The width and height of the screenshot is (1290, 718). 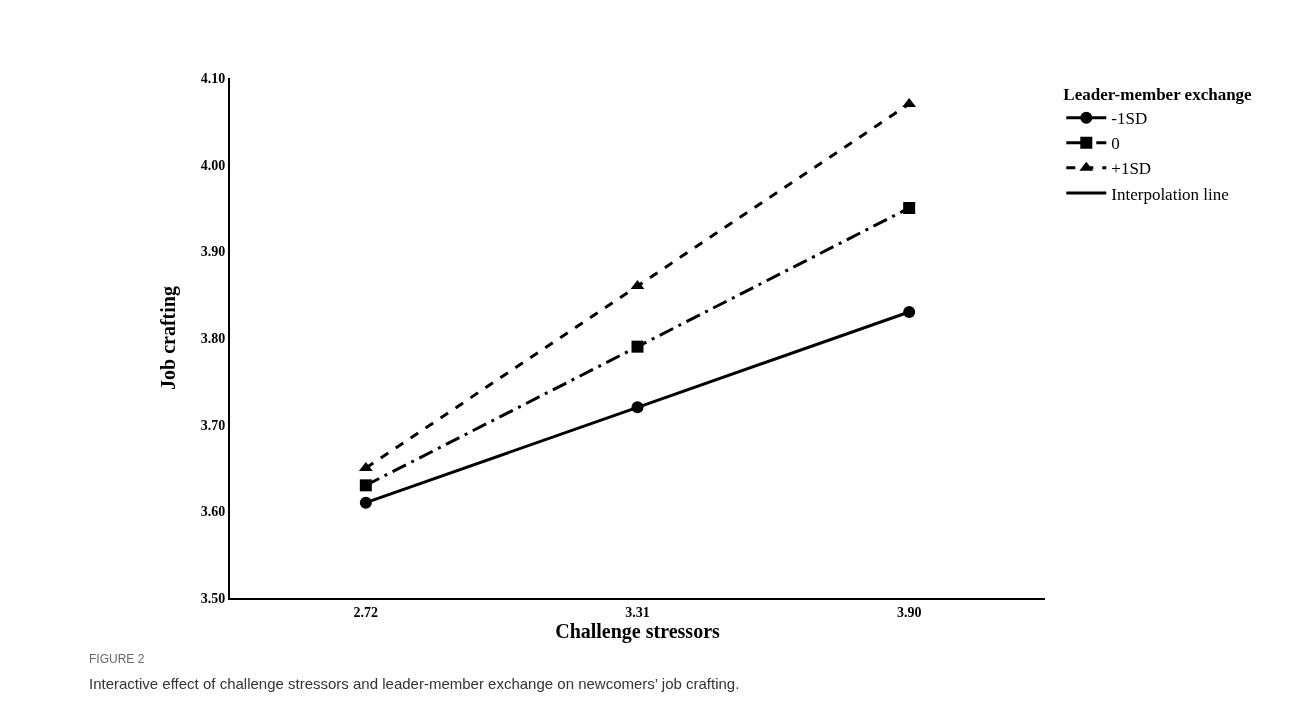 I want to click on y-tick-label: 3.70, so click(x=213, y=425).